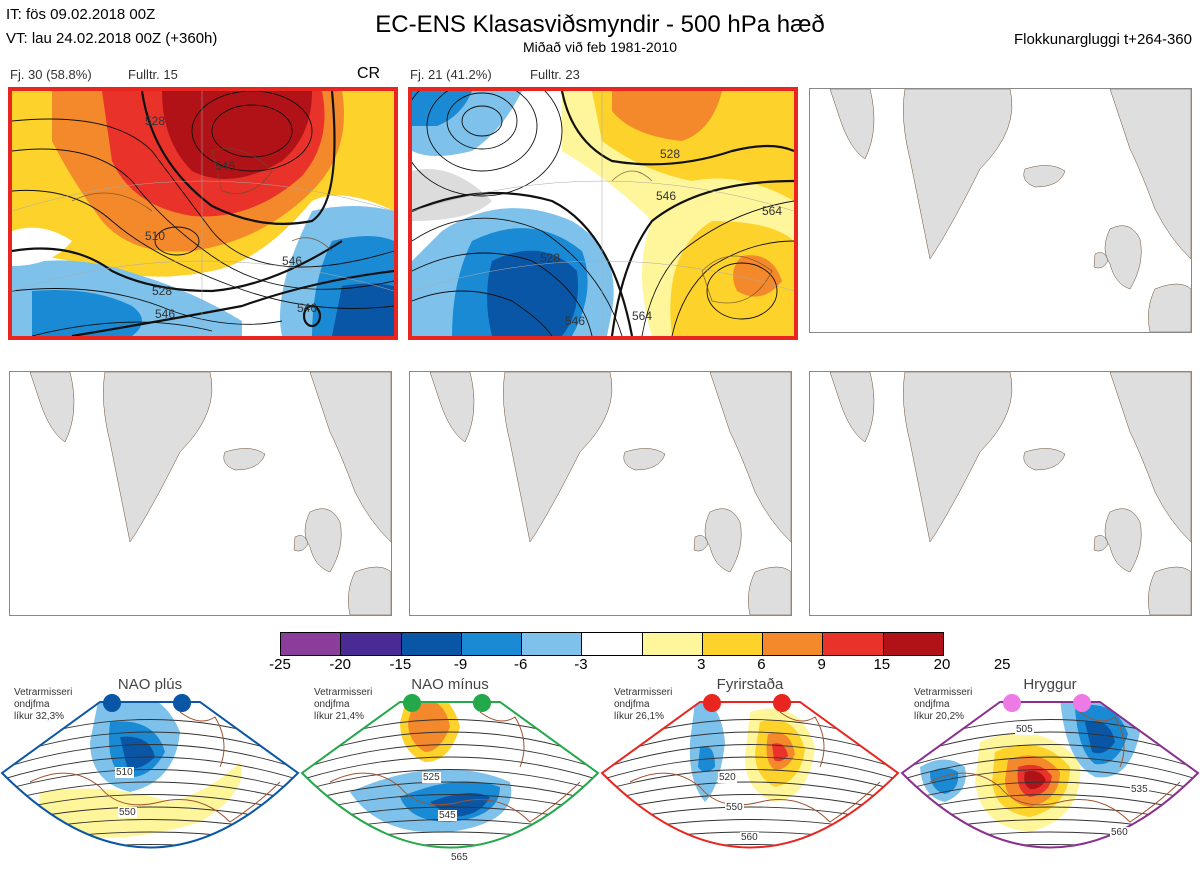 This screenshot has height=876, width=1200. I want to click on colorbar-tick-label: -25, so click(280, 664).